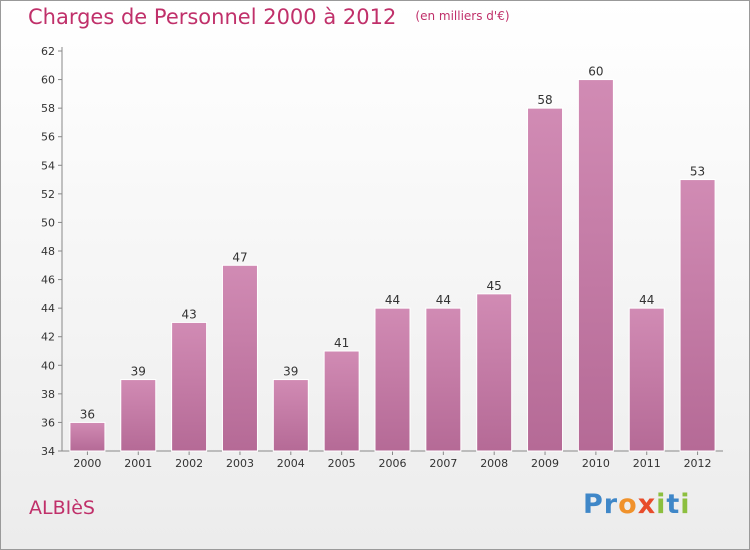 The height and width of the screenshot is (550, 750). What do you see at coordinates (697, 172) in the screenshot?
I see `data-label: 53` at bounding box center [697, 172].